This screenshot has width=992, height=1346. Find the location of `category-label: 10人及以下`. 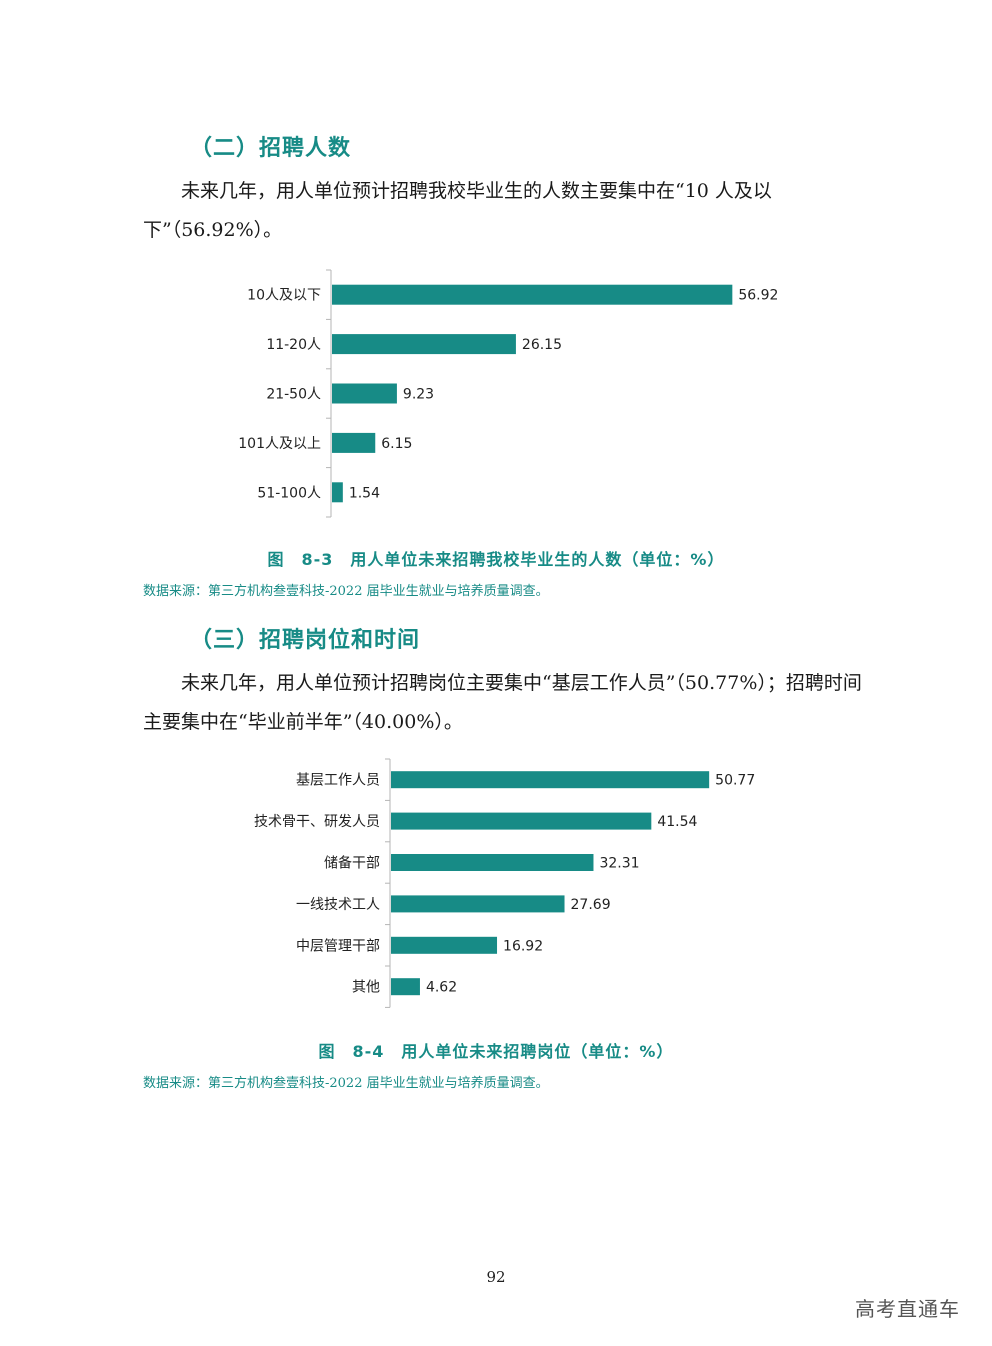

category-label: 10人及以下 is located at coordinates (284, 296).